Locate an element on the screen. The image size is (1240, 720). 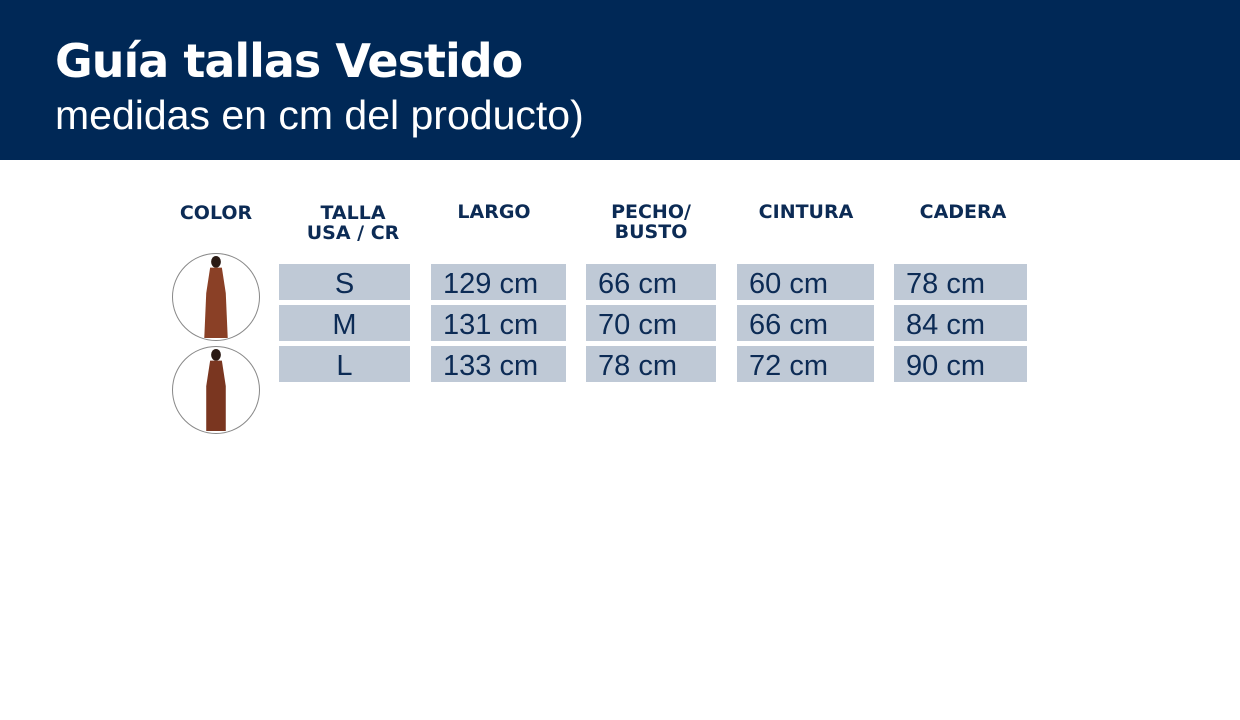
page-subtitle: medidas en cm del producto) is located at coordinates (319, 115).